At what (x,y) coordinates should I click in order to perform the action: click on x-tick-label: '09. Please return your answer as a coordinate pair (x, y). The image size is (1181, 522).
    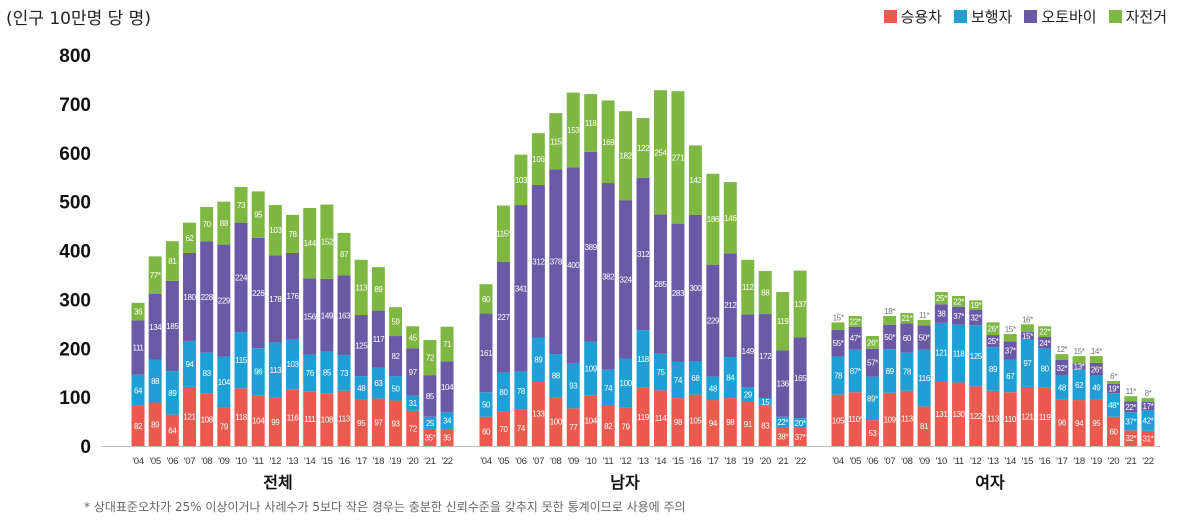
    Looking at the image, I should click on (223, 461).